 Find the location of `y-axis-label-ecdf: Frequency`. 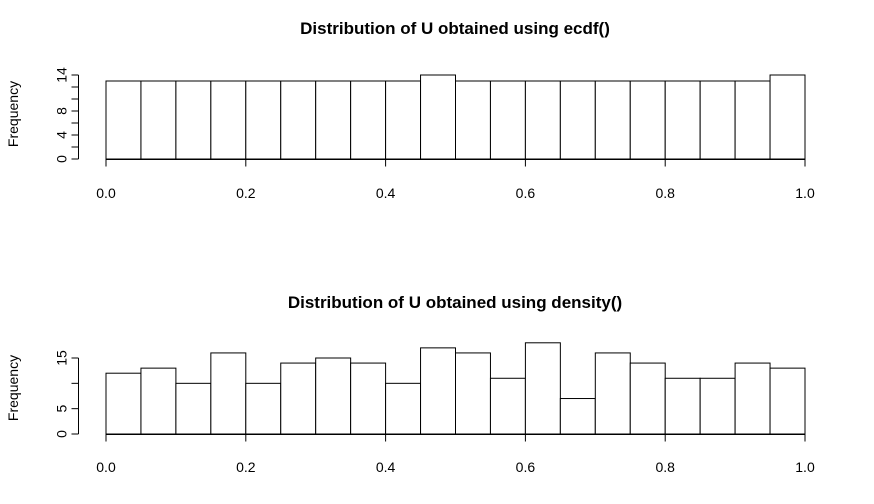

y-axis-label-ecdf: Frequency is located at coordinates (13, 114).